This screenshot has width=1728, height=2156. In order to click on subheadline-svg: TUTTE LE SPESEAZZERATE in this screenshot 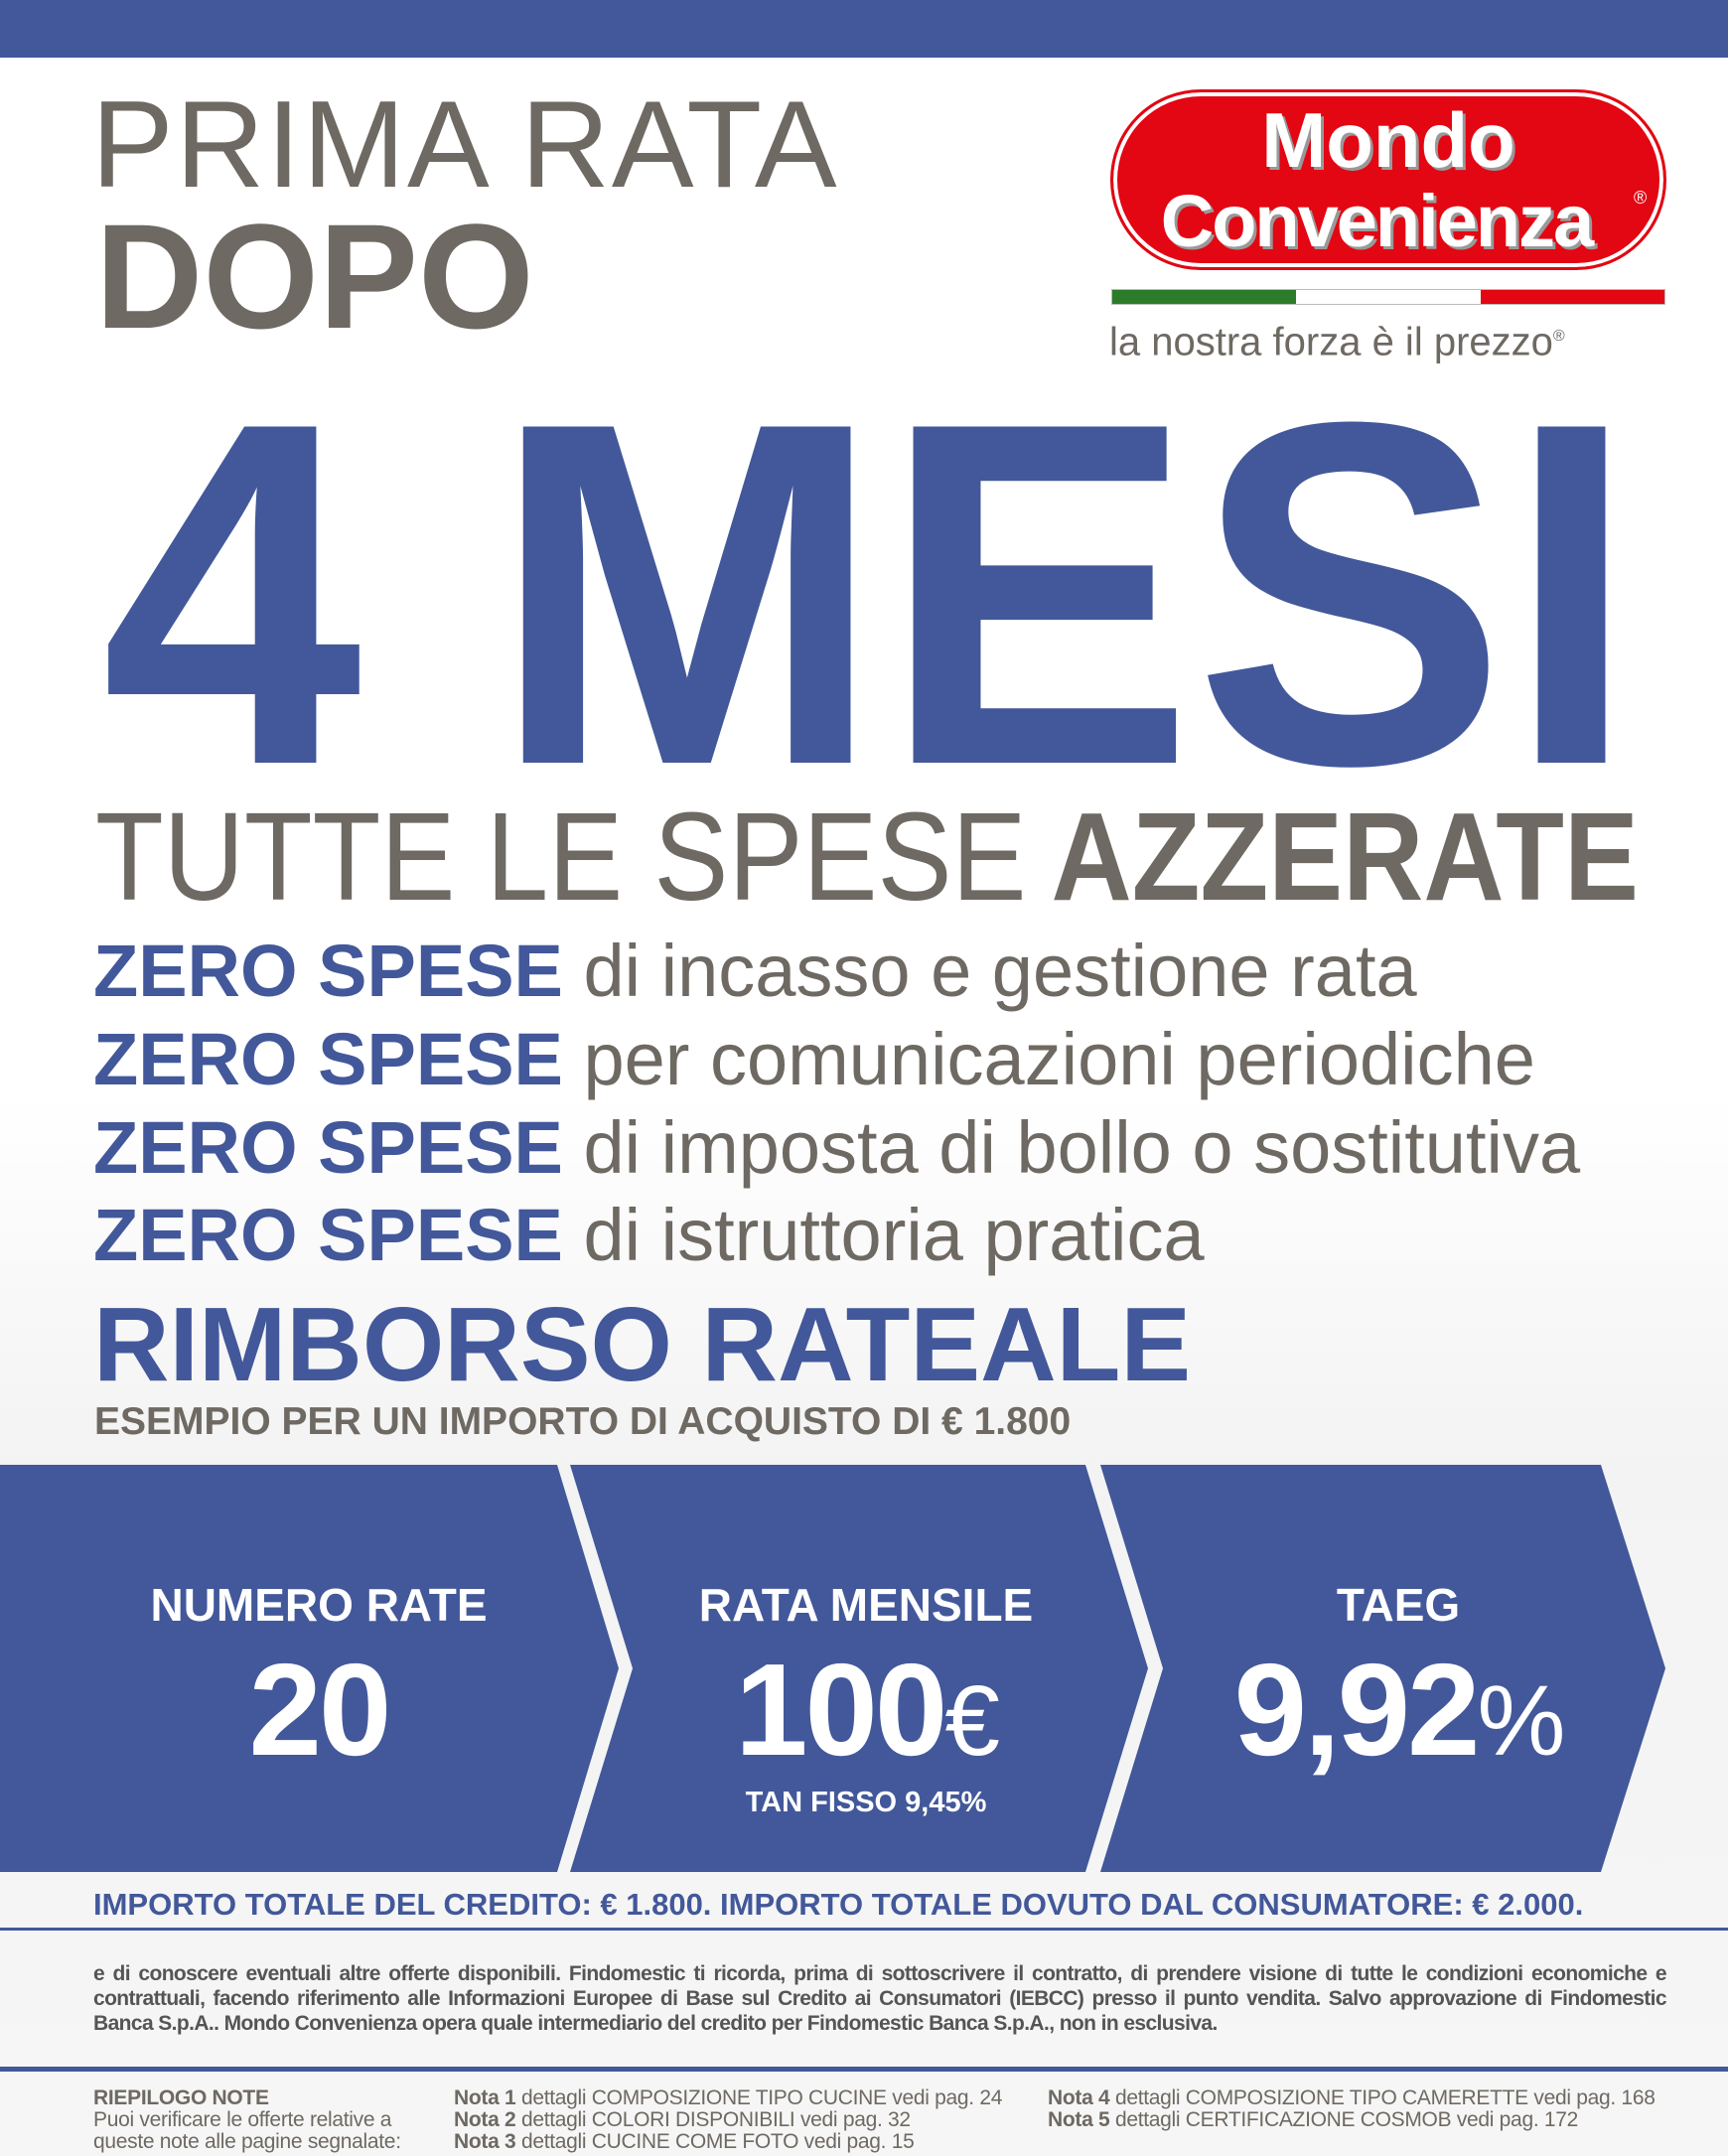, I will do `click(867, 854)`.